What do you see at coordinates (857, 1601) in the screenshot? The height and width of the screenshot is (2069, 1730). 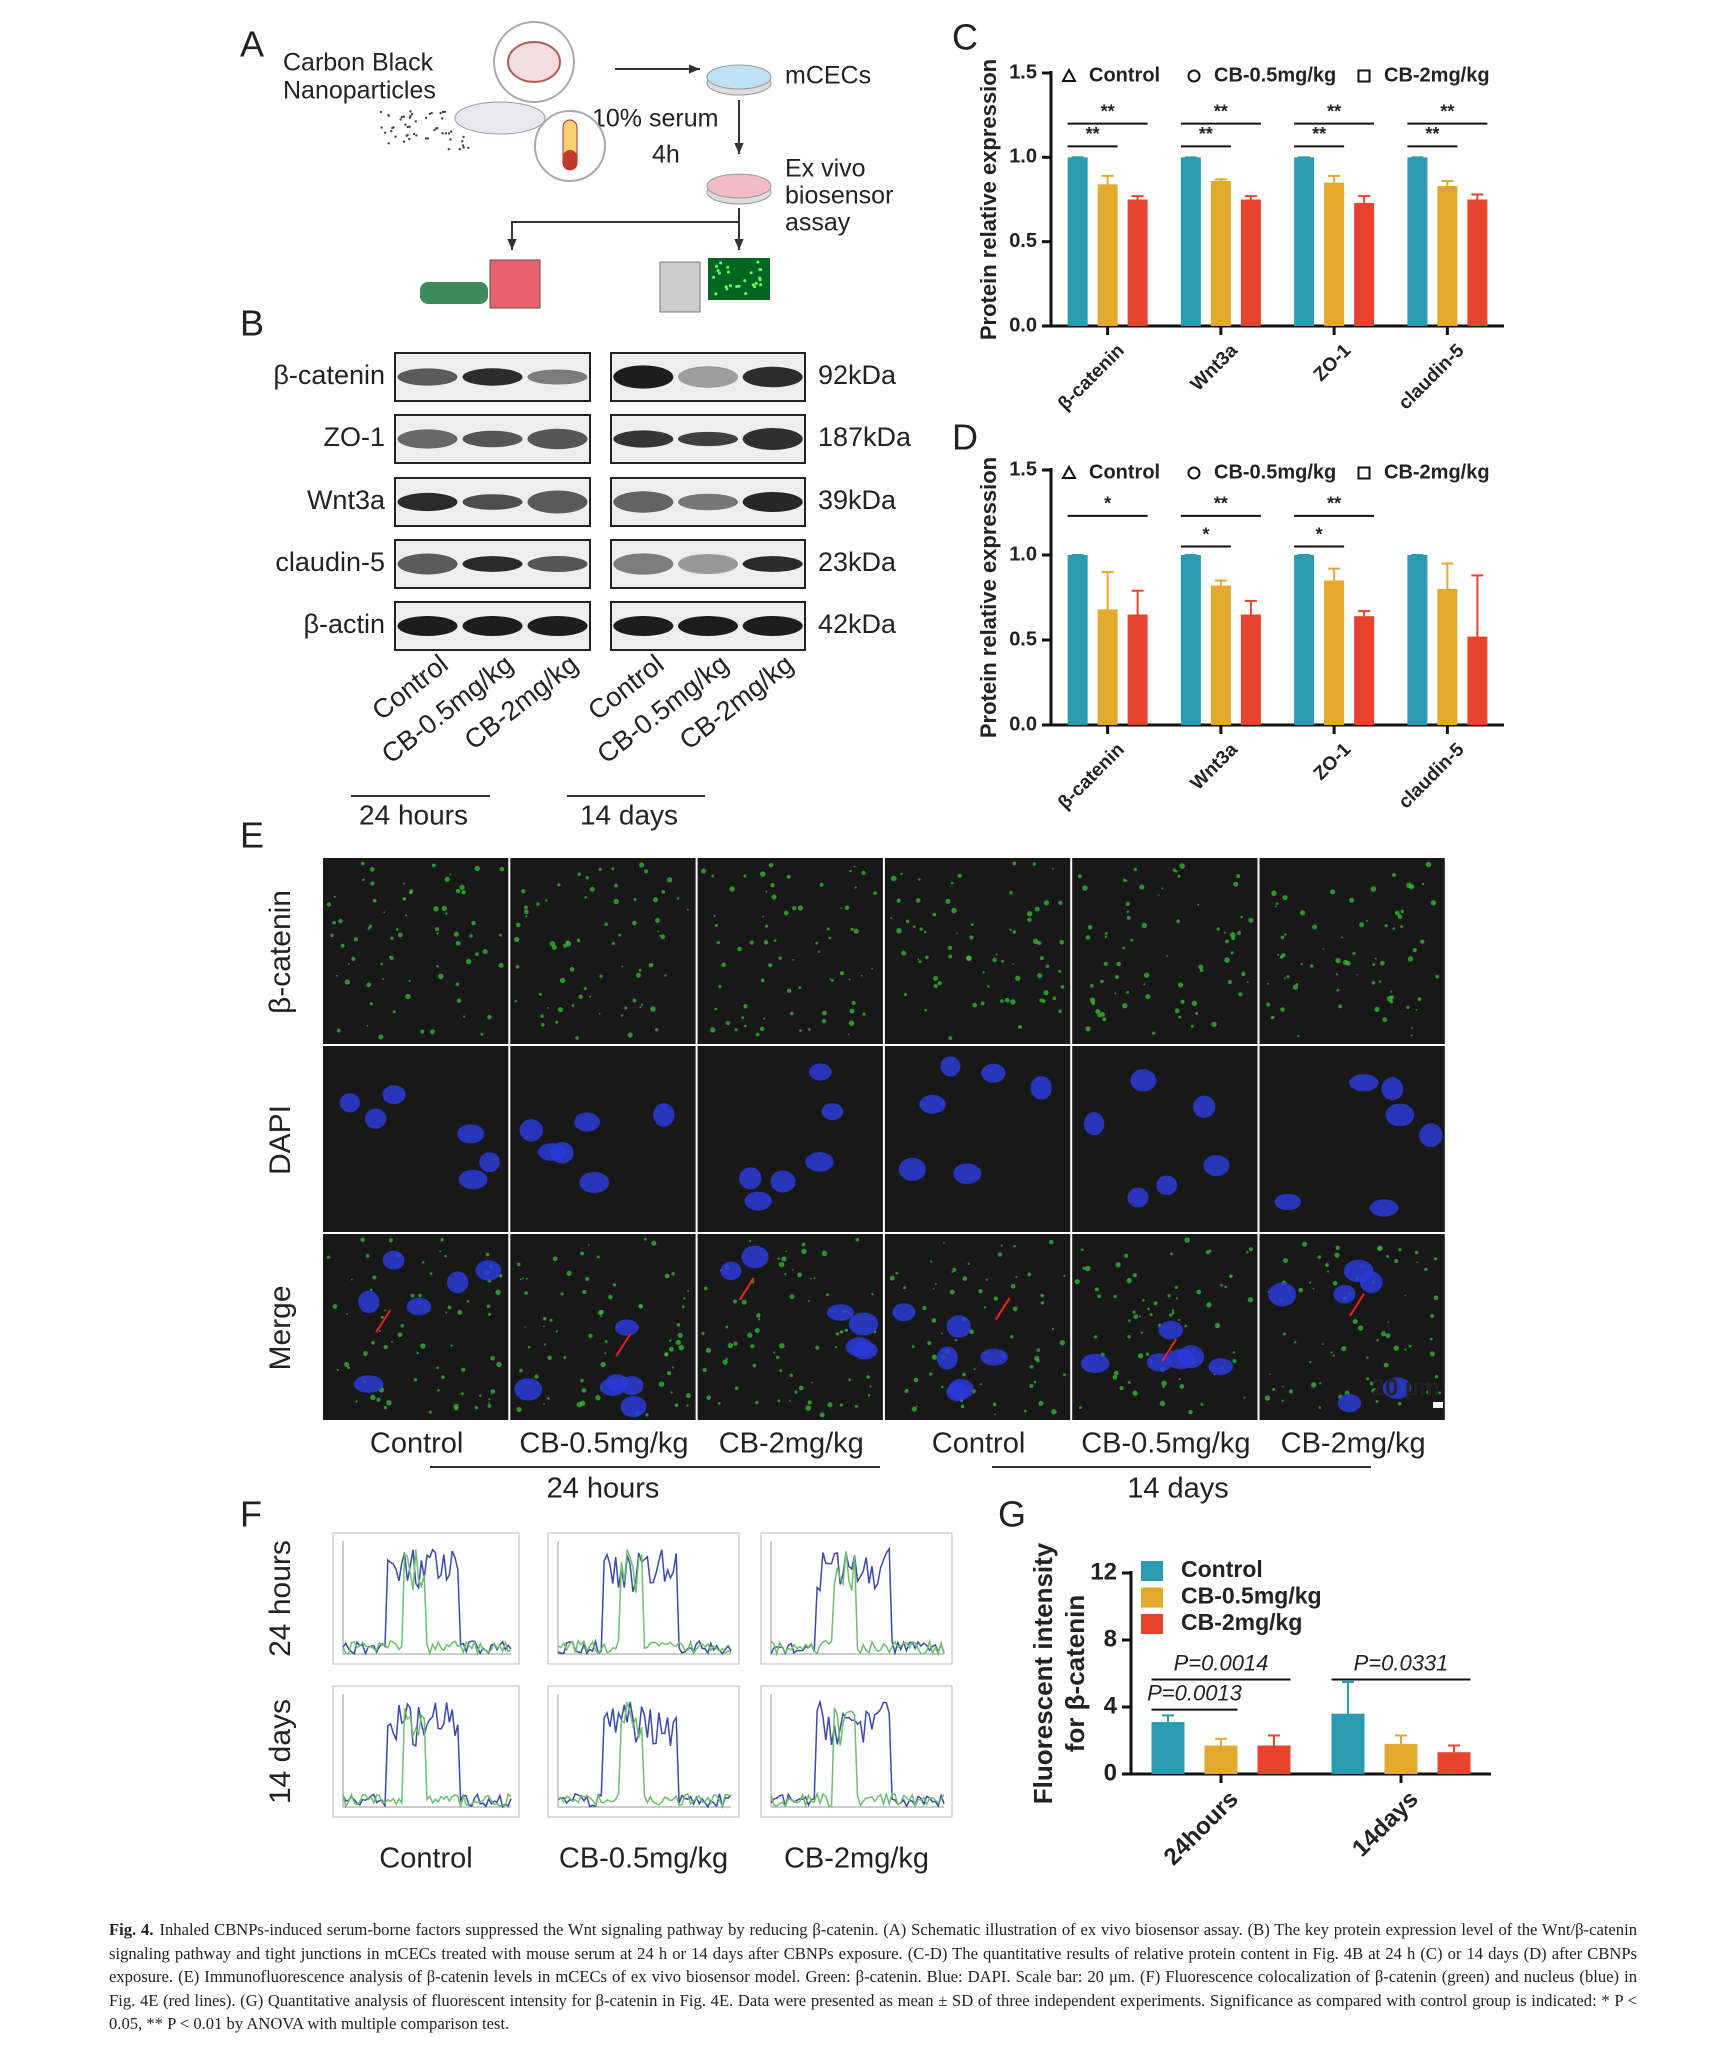 I see `profile-trace` at bounding box center [857, 1601].